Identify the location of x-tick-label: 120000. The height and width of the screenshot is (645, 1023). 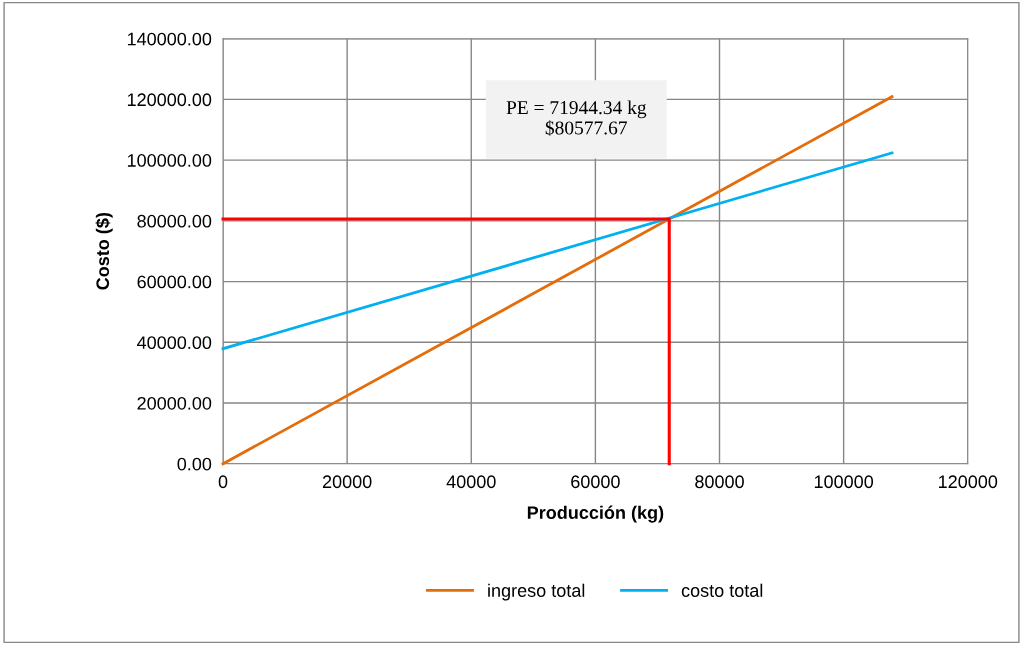
(968, 482).